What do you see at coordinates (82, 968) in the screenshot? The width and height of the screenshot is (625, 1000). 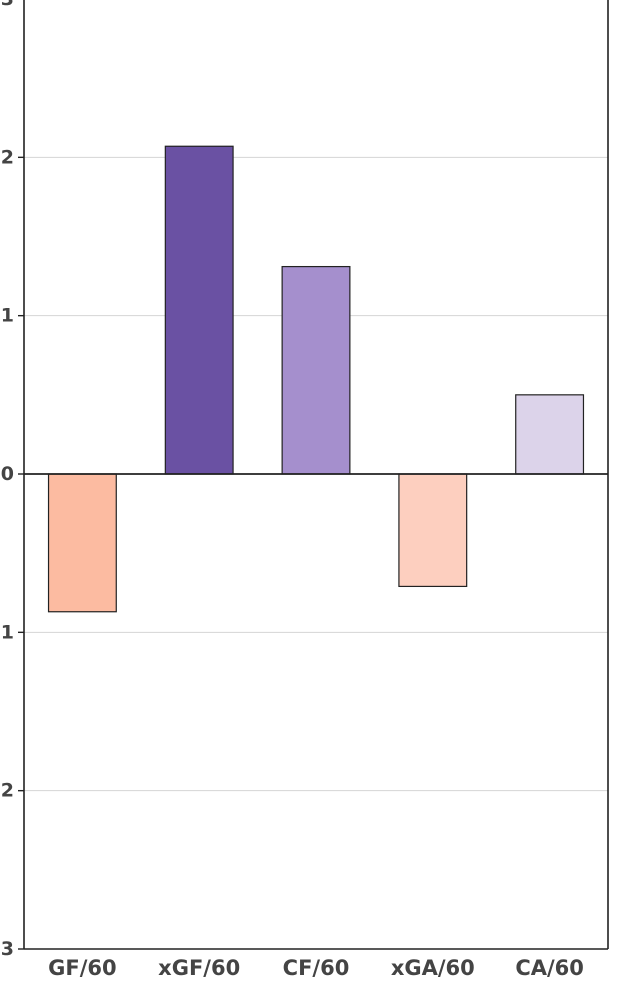 I see `x-tick-label: GF/60` at bounding box center [82, 968].